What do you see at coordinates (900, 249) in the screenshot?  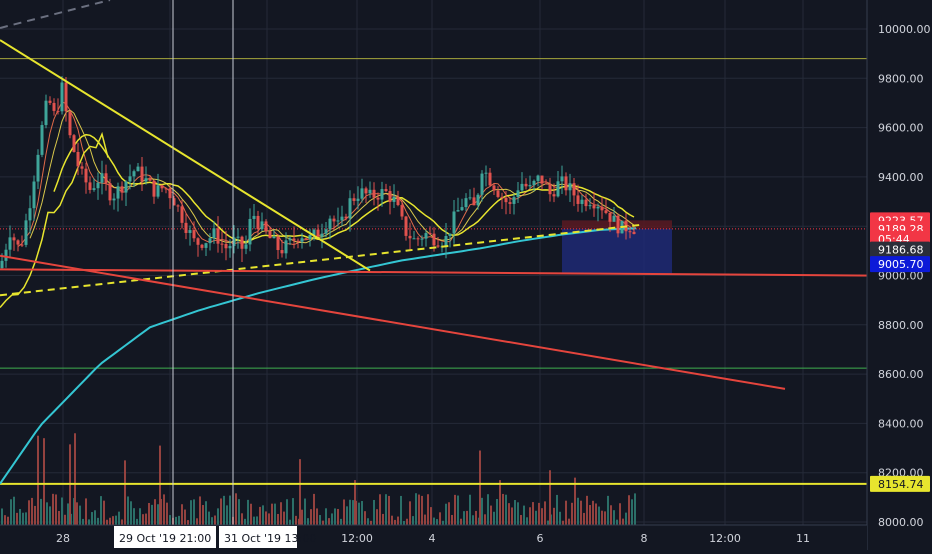 I see `price-tag-bg` at bounding box center [900, 249].